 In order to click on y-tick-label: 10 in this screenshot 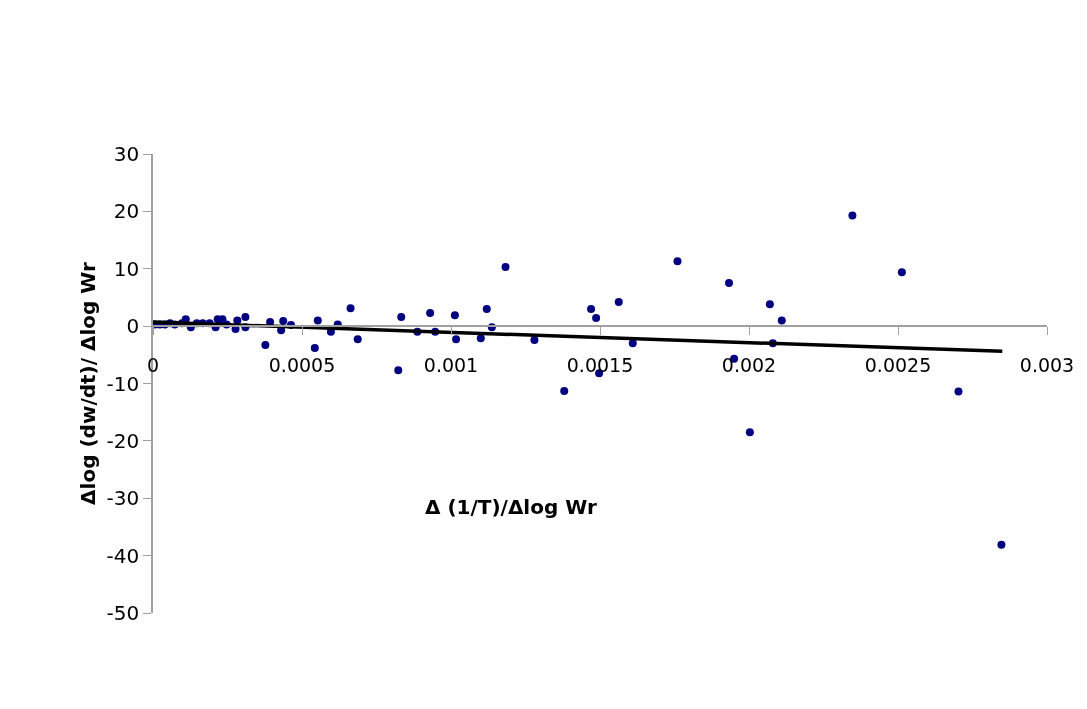, I will do `click(126, 268)`.